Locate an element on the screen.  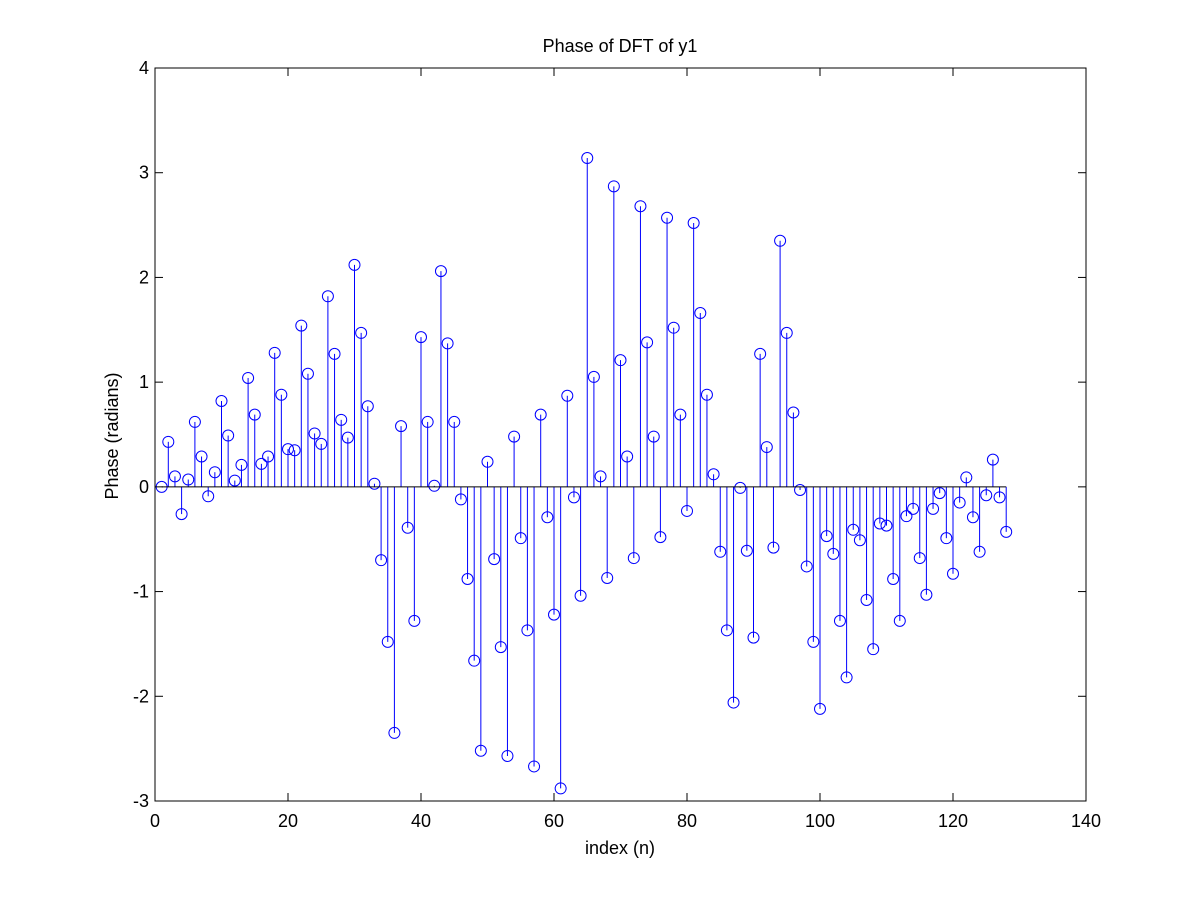
x-axis-label: index (n) is located at coordinates (620, 848).